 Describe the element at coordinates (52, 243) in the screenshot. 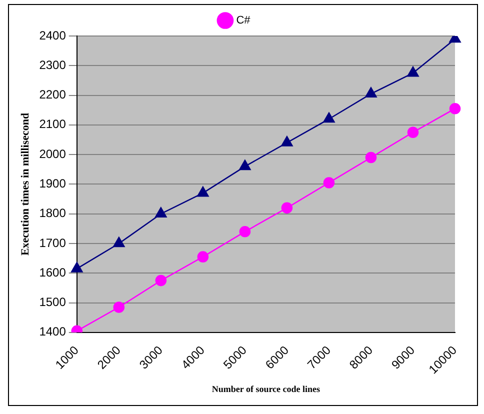

I see `y-tick-label: 1700` at that location.